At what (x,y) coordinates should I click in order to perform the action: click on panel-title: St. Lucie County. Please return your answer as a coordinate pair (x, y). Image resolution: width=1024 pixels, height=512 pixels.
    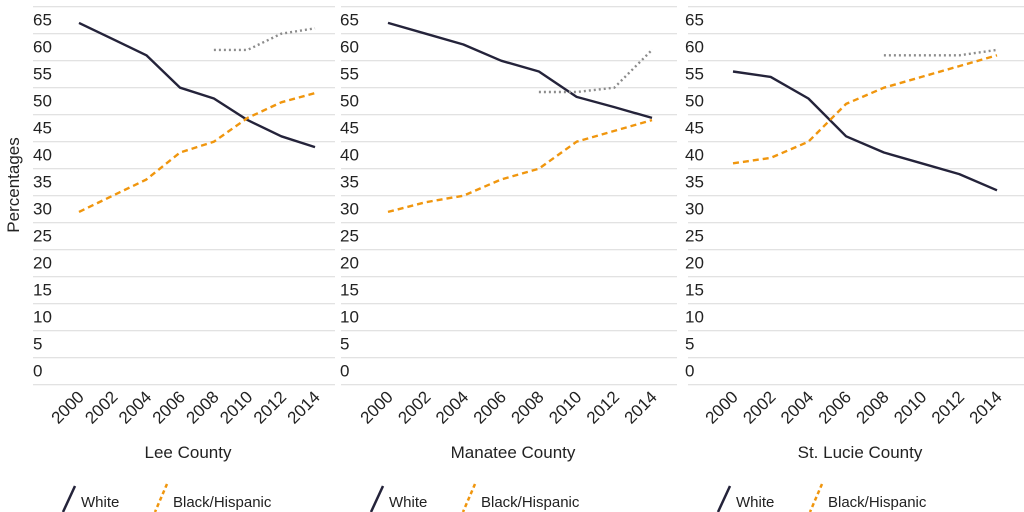
    Looking at the image, I should click on (860, 452).